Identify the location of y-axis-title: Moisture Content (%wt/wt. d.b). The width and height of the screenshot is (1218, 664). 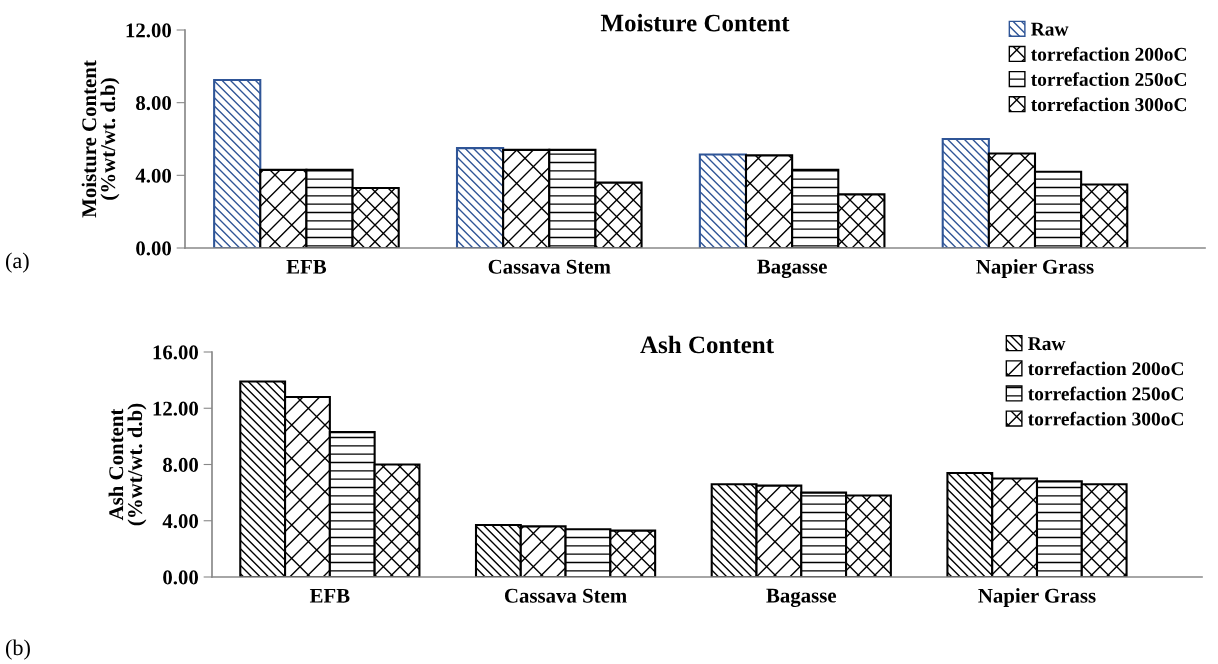
(100, 139).